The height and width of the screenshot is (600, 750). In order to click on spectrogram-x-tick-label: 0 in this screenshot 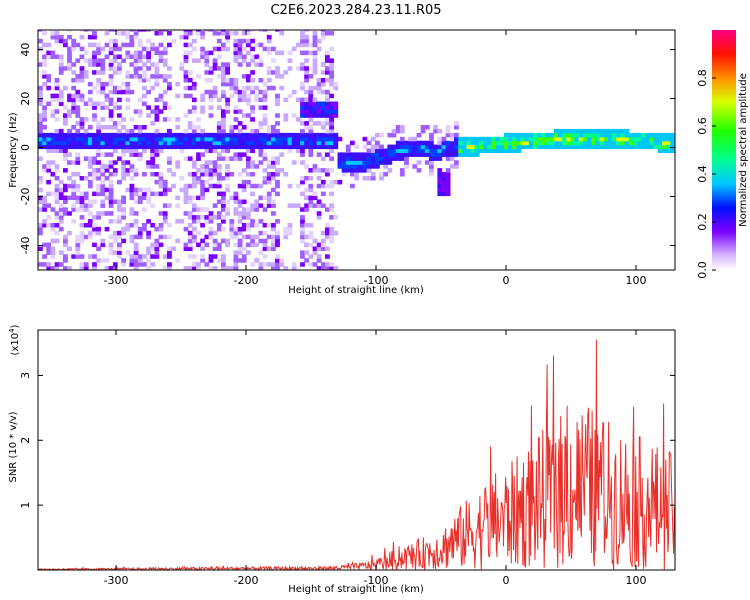, I will do `click(506, 280)`.